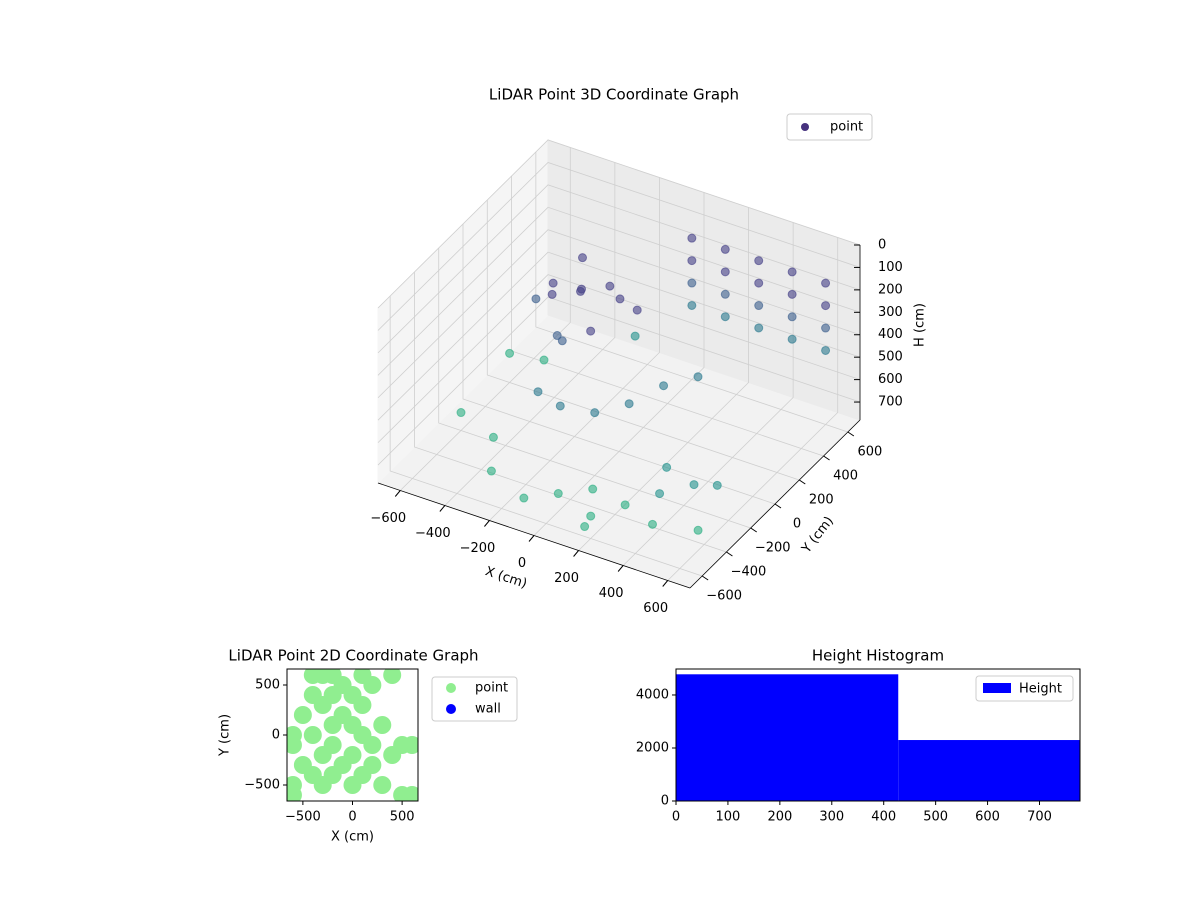 Image resolution: width=1200 pixels, height=900 pixels. What do you see at coordinates (890, 289) in the screenshot?
I see `z-tick-label: 200` at bounding box center [890, 289].